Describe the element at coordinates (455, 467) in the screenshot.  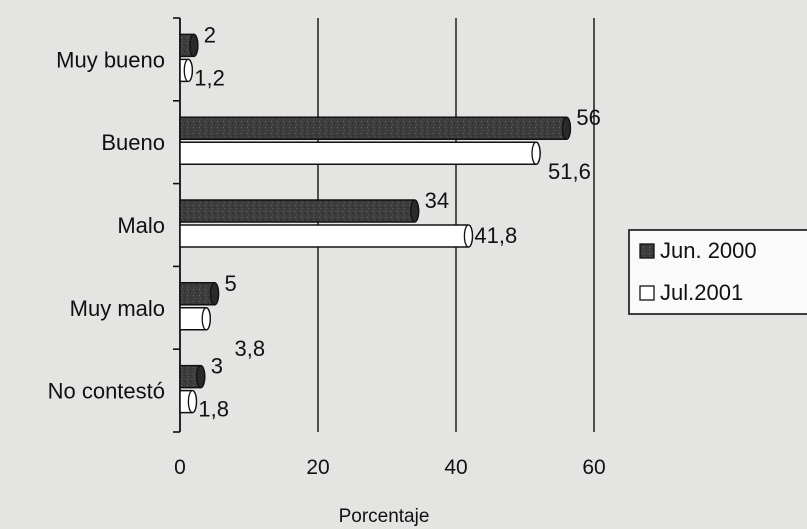
I see `x-tick-label-40: 40` at that location.